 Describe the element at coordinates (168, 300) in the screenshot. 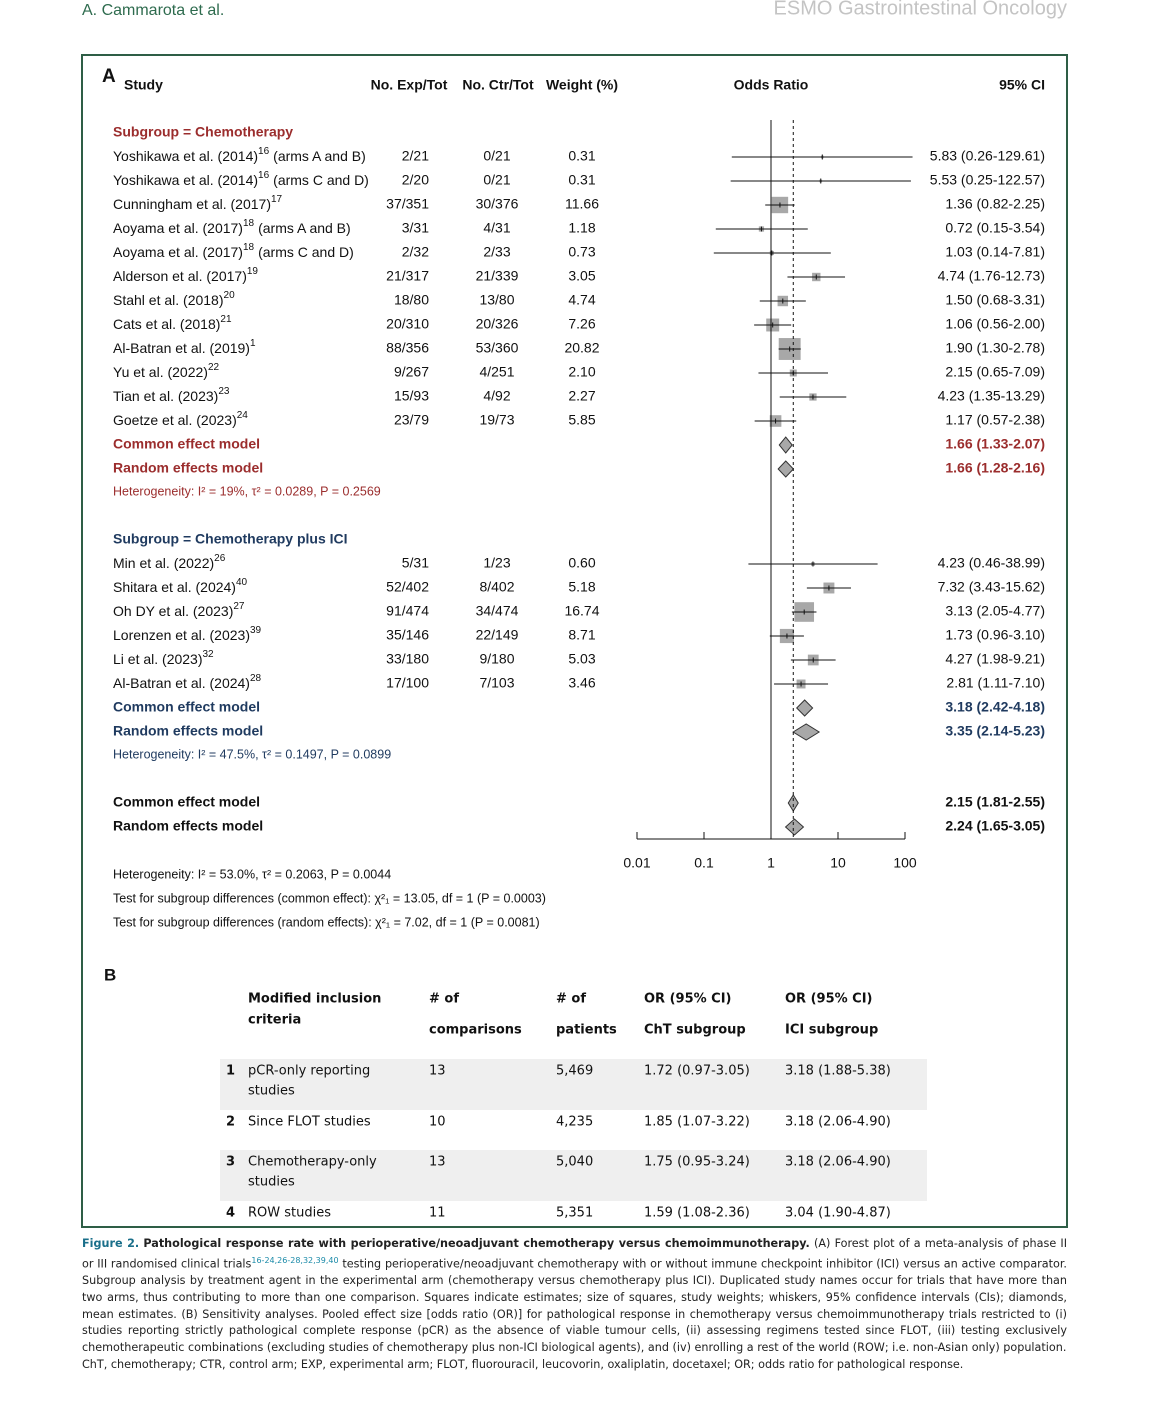

I see `study-name-text: Stahl et al. (2018)` at that location.